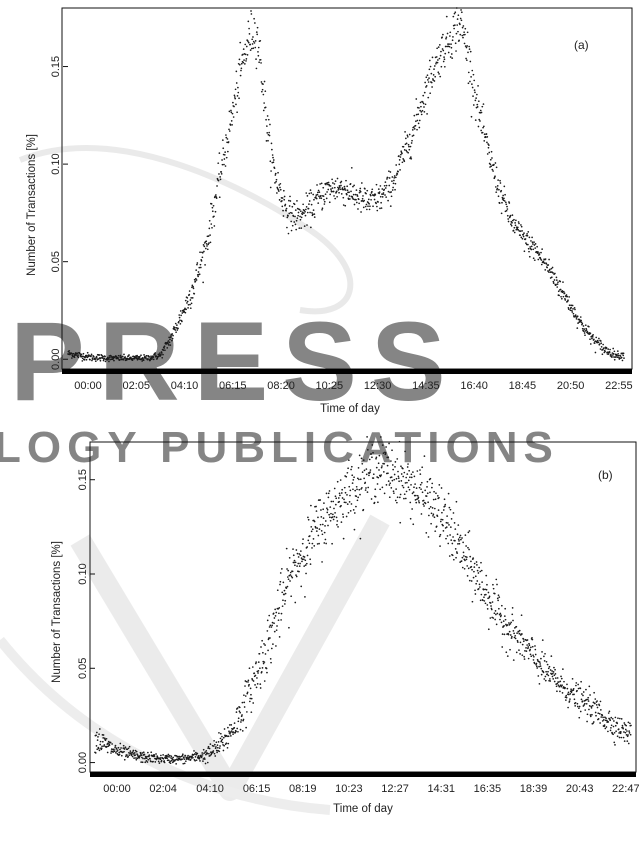  Describe the element at coordinates (185, 386) in the screenshot. I see `x-tick-label: 04:10` at that location.